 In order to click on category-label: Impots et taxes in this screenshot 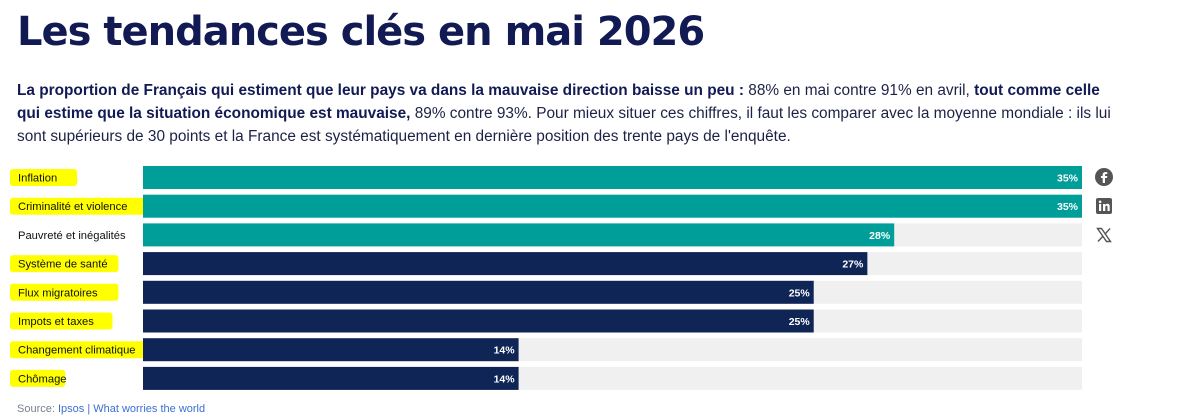, I will do `click(56, 322)`.